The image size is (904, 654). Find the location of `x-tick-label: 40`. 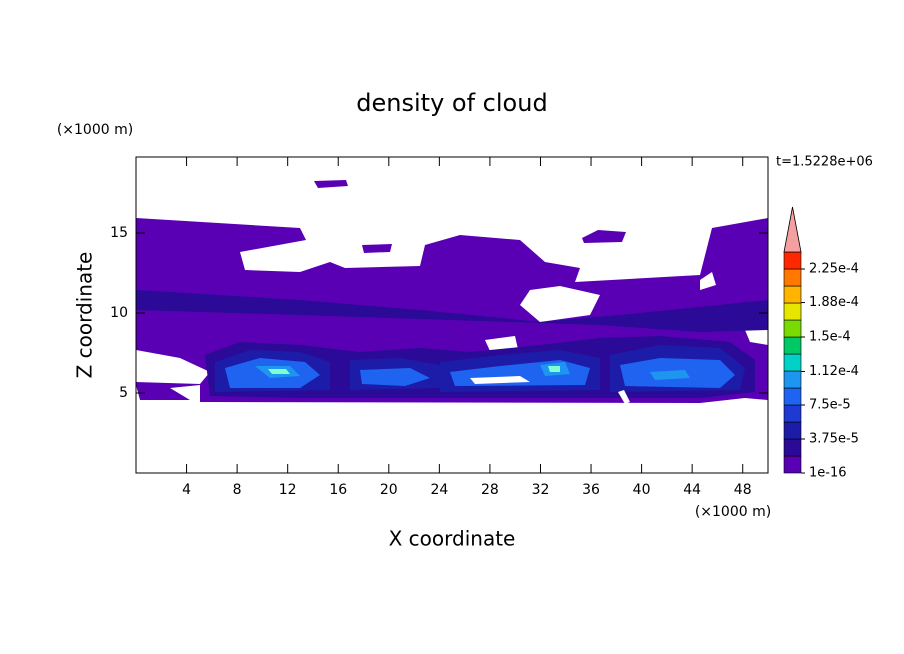

x-tick-label: 40 is located at coordinates (642, 490).